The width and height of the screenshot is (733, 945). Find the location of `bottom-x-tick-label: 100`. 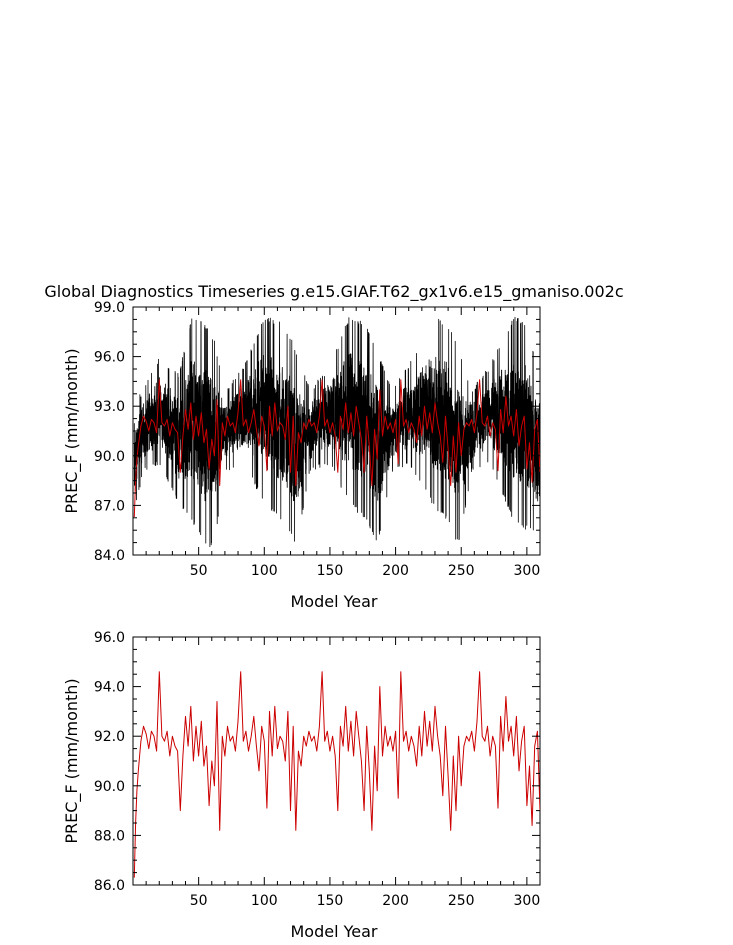

bottom-x-tick-label: 100 is located at coordinates (264, 901).